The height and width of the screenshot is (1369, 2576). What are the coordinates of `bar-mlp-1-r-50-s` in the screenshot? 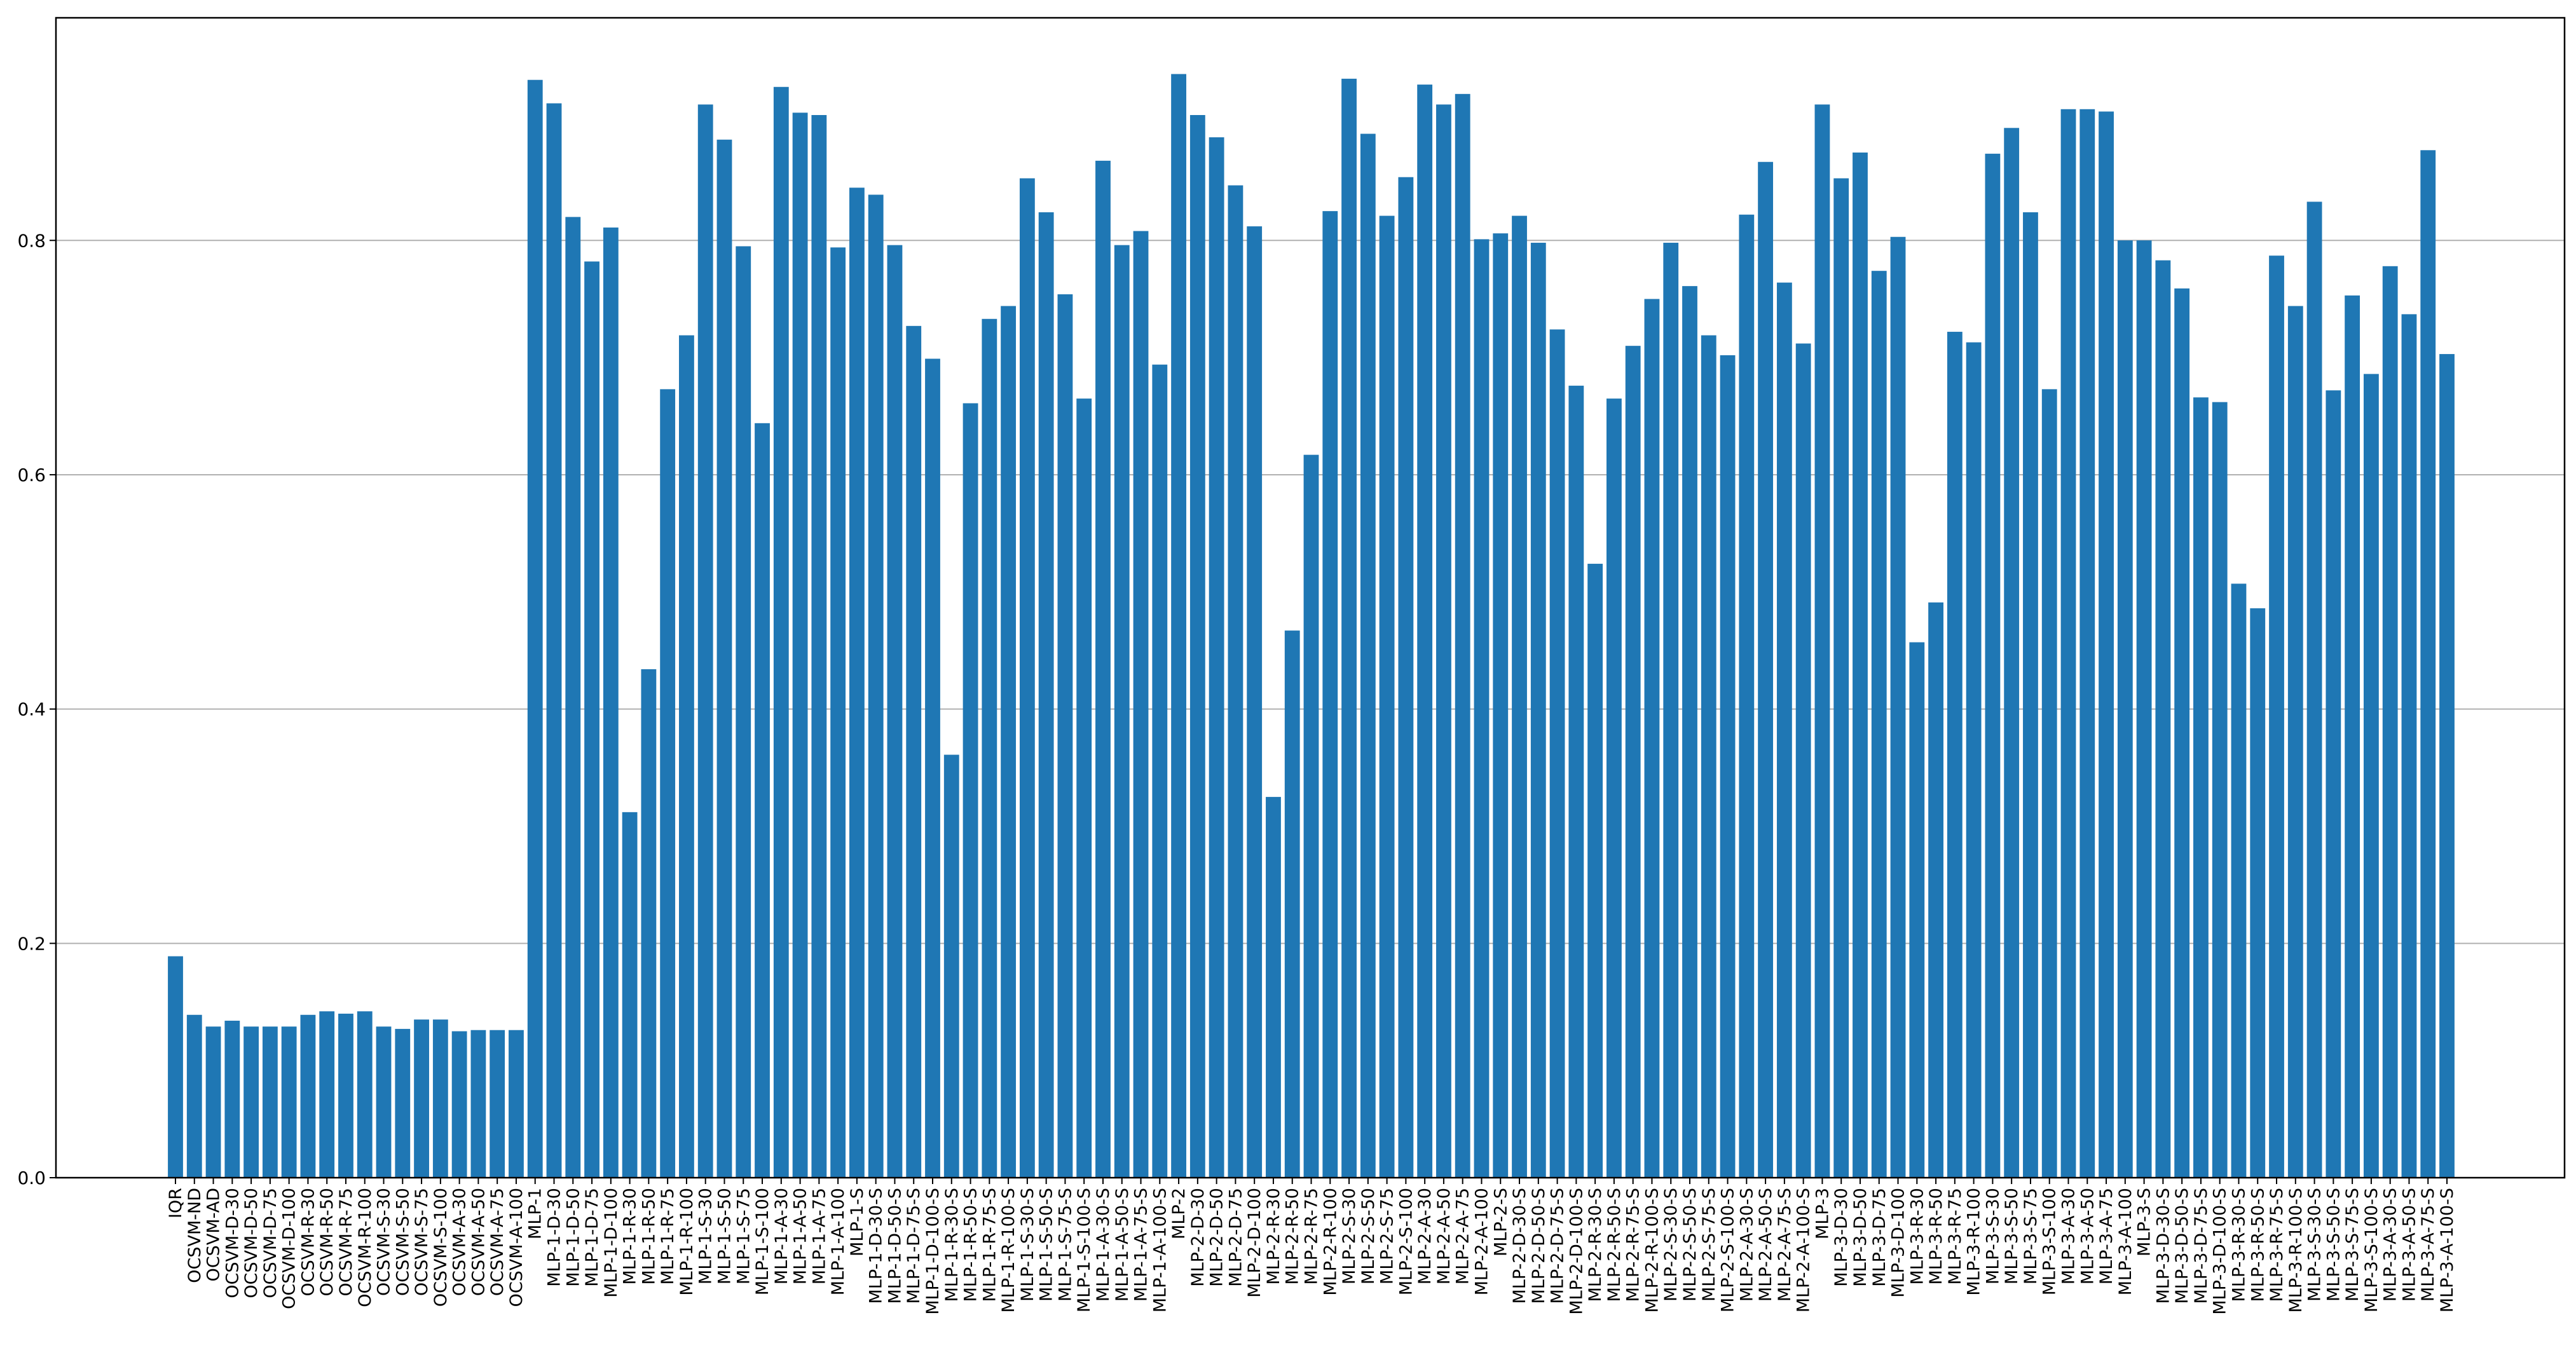 It's located at (970, 790).